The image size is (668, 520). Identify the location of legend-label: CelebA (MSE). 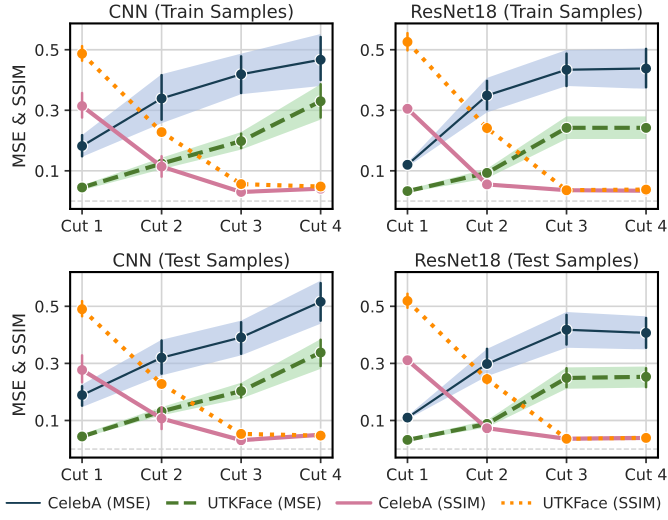
(99, 503).